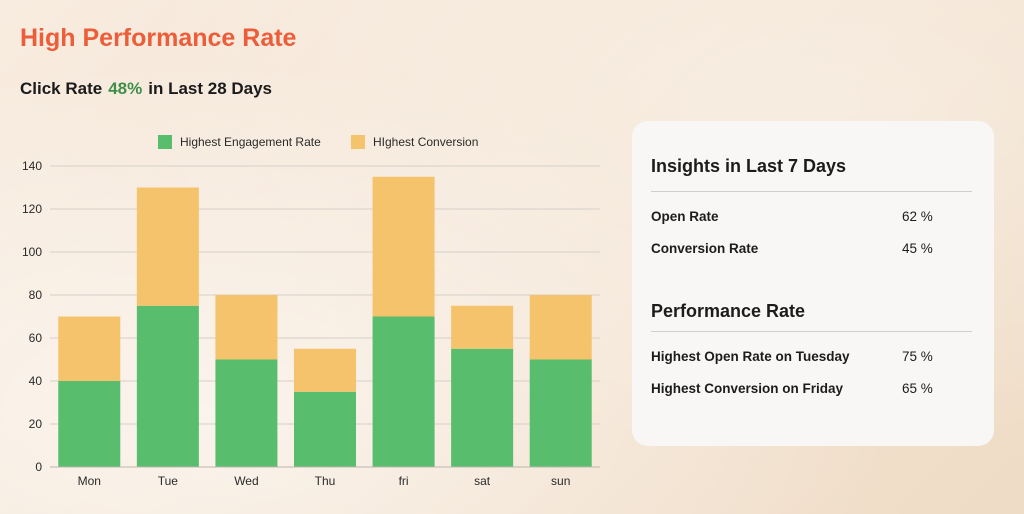 The height and width of the screenshot is (514, 1024). What do you see at coordinates (210, 88) in the screenshot?
I see `click-rate-period: in Last 28 Days` at bounding box center [210, 88].